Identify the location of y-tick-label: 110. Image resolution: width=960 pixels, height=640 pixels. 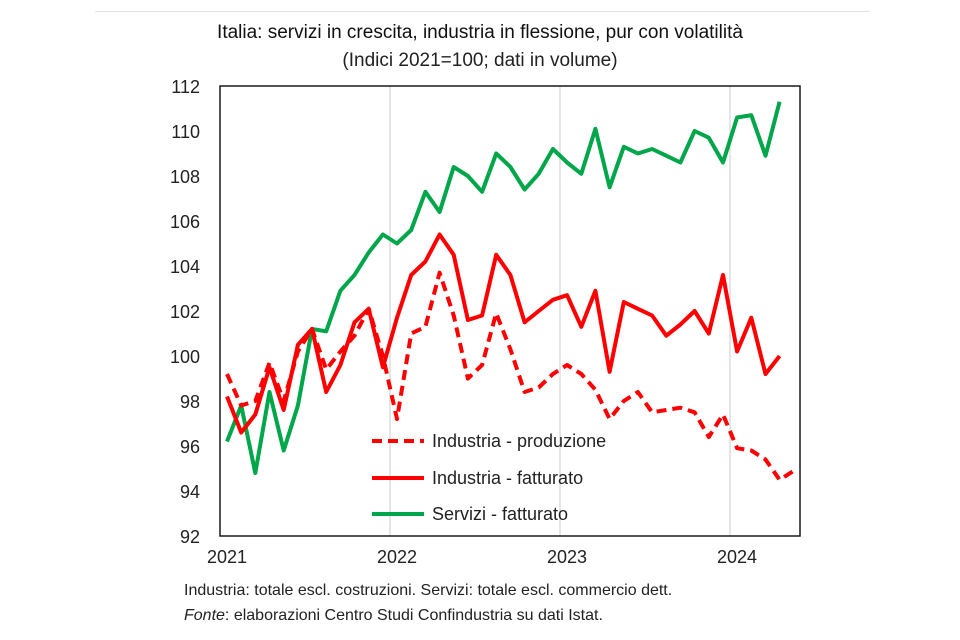
(185, 132).